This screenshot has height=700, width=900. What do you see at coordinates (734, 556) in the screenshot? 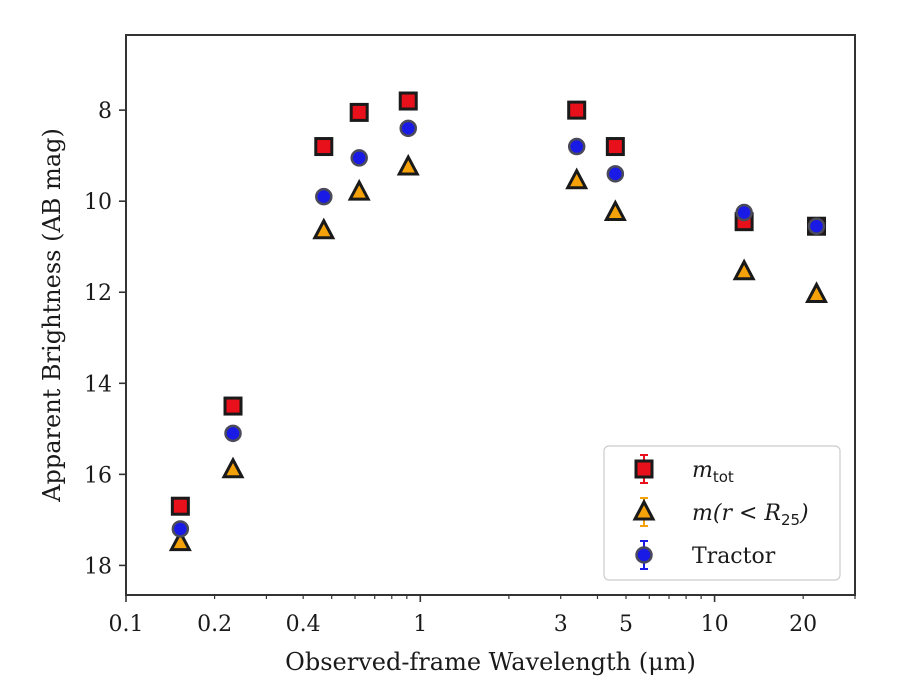
I see `legend-label: Tractor` at bounding box center [734, 556].